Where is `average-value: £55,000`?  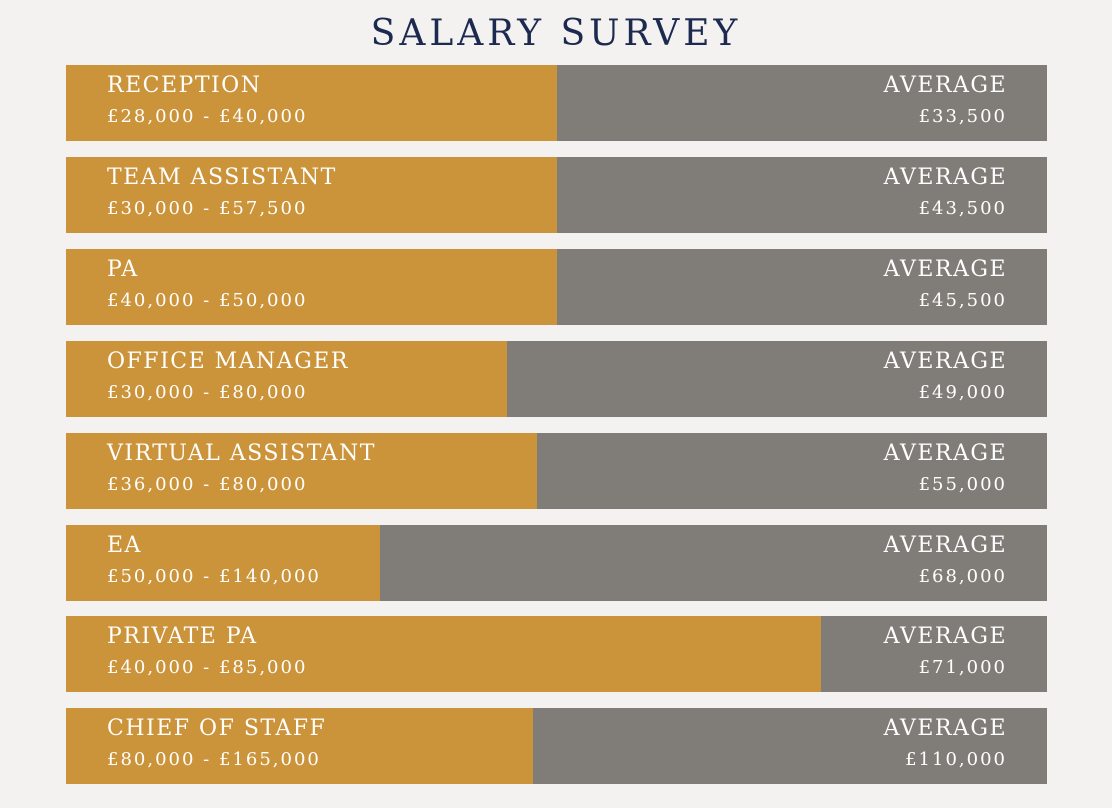 average-value: £55,000 is located at coordinates (962, 484).